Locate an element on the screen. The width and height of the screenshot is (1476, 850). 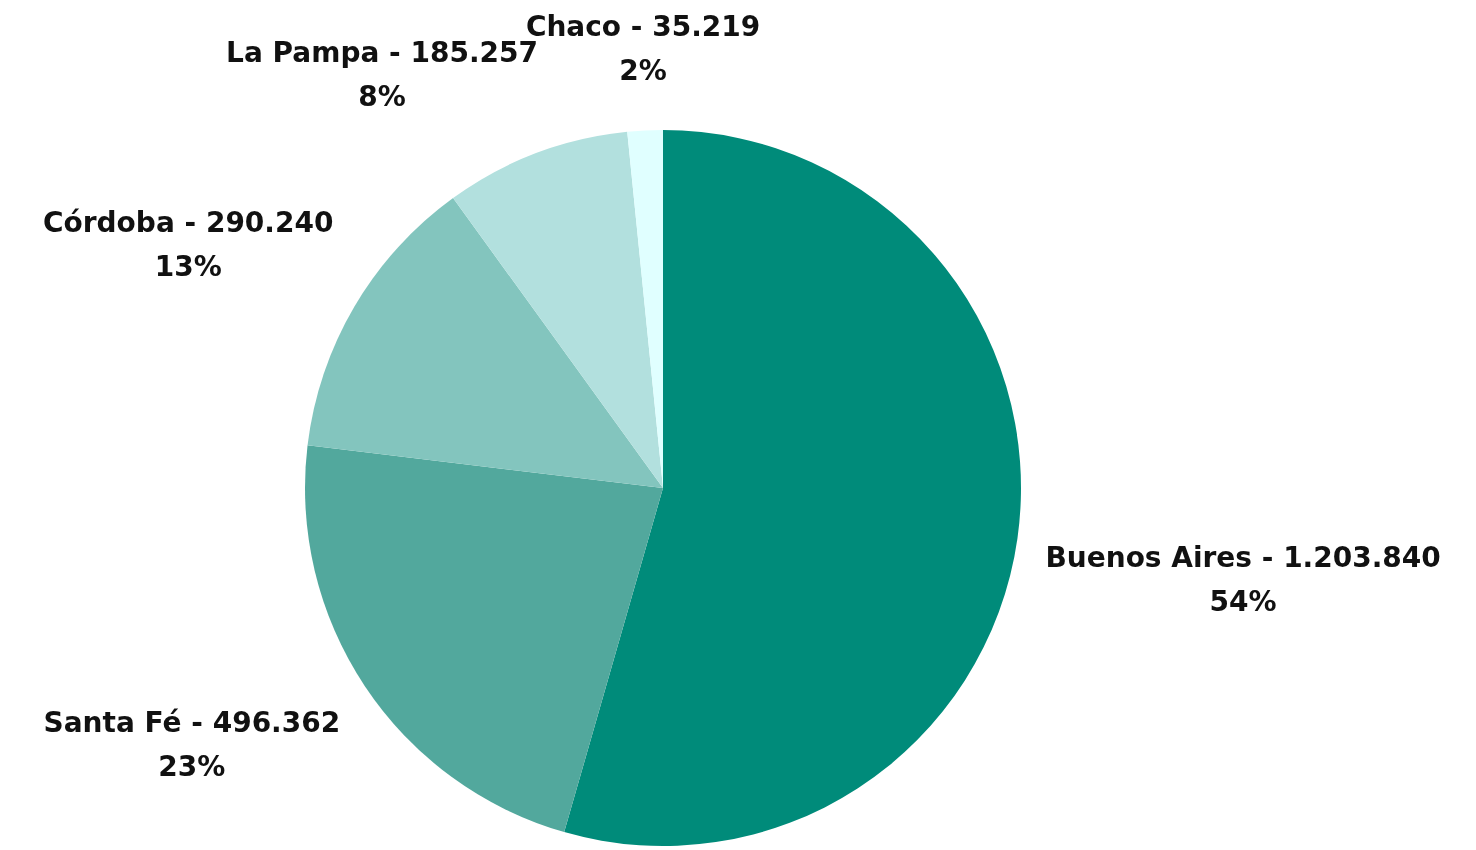
slice-label: Santa Fé - 496.362 23% is located at coordinates (192, 745).